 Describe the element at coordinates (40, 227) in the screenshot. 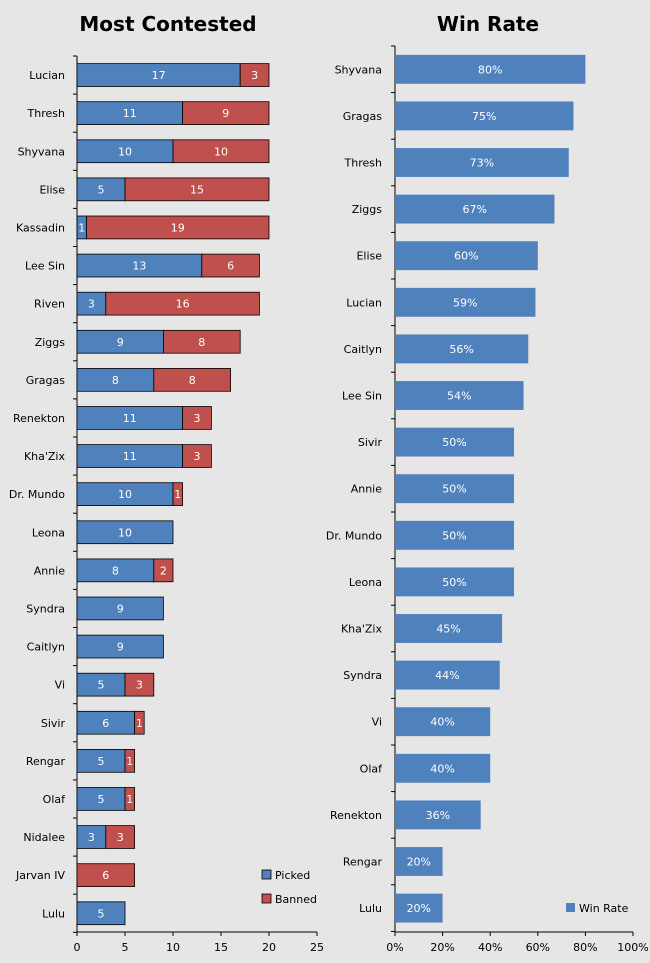

I see `category-label: Kassadin` at that location.